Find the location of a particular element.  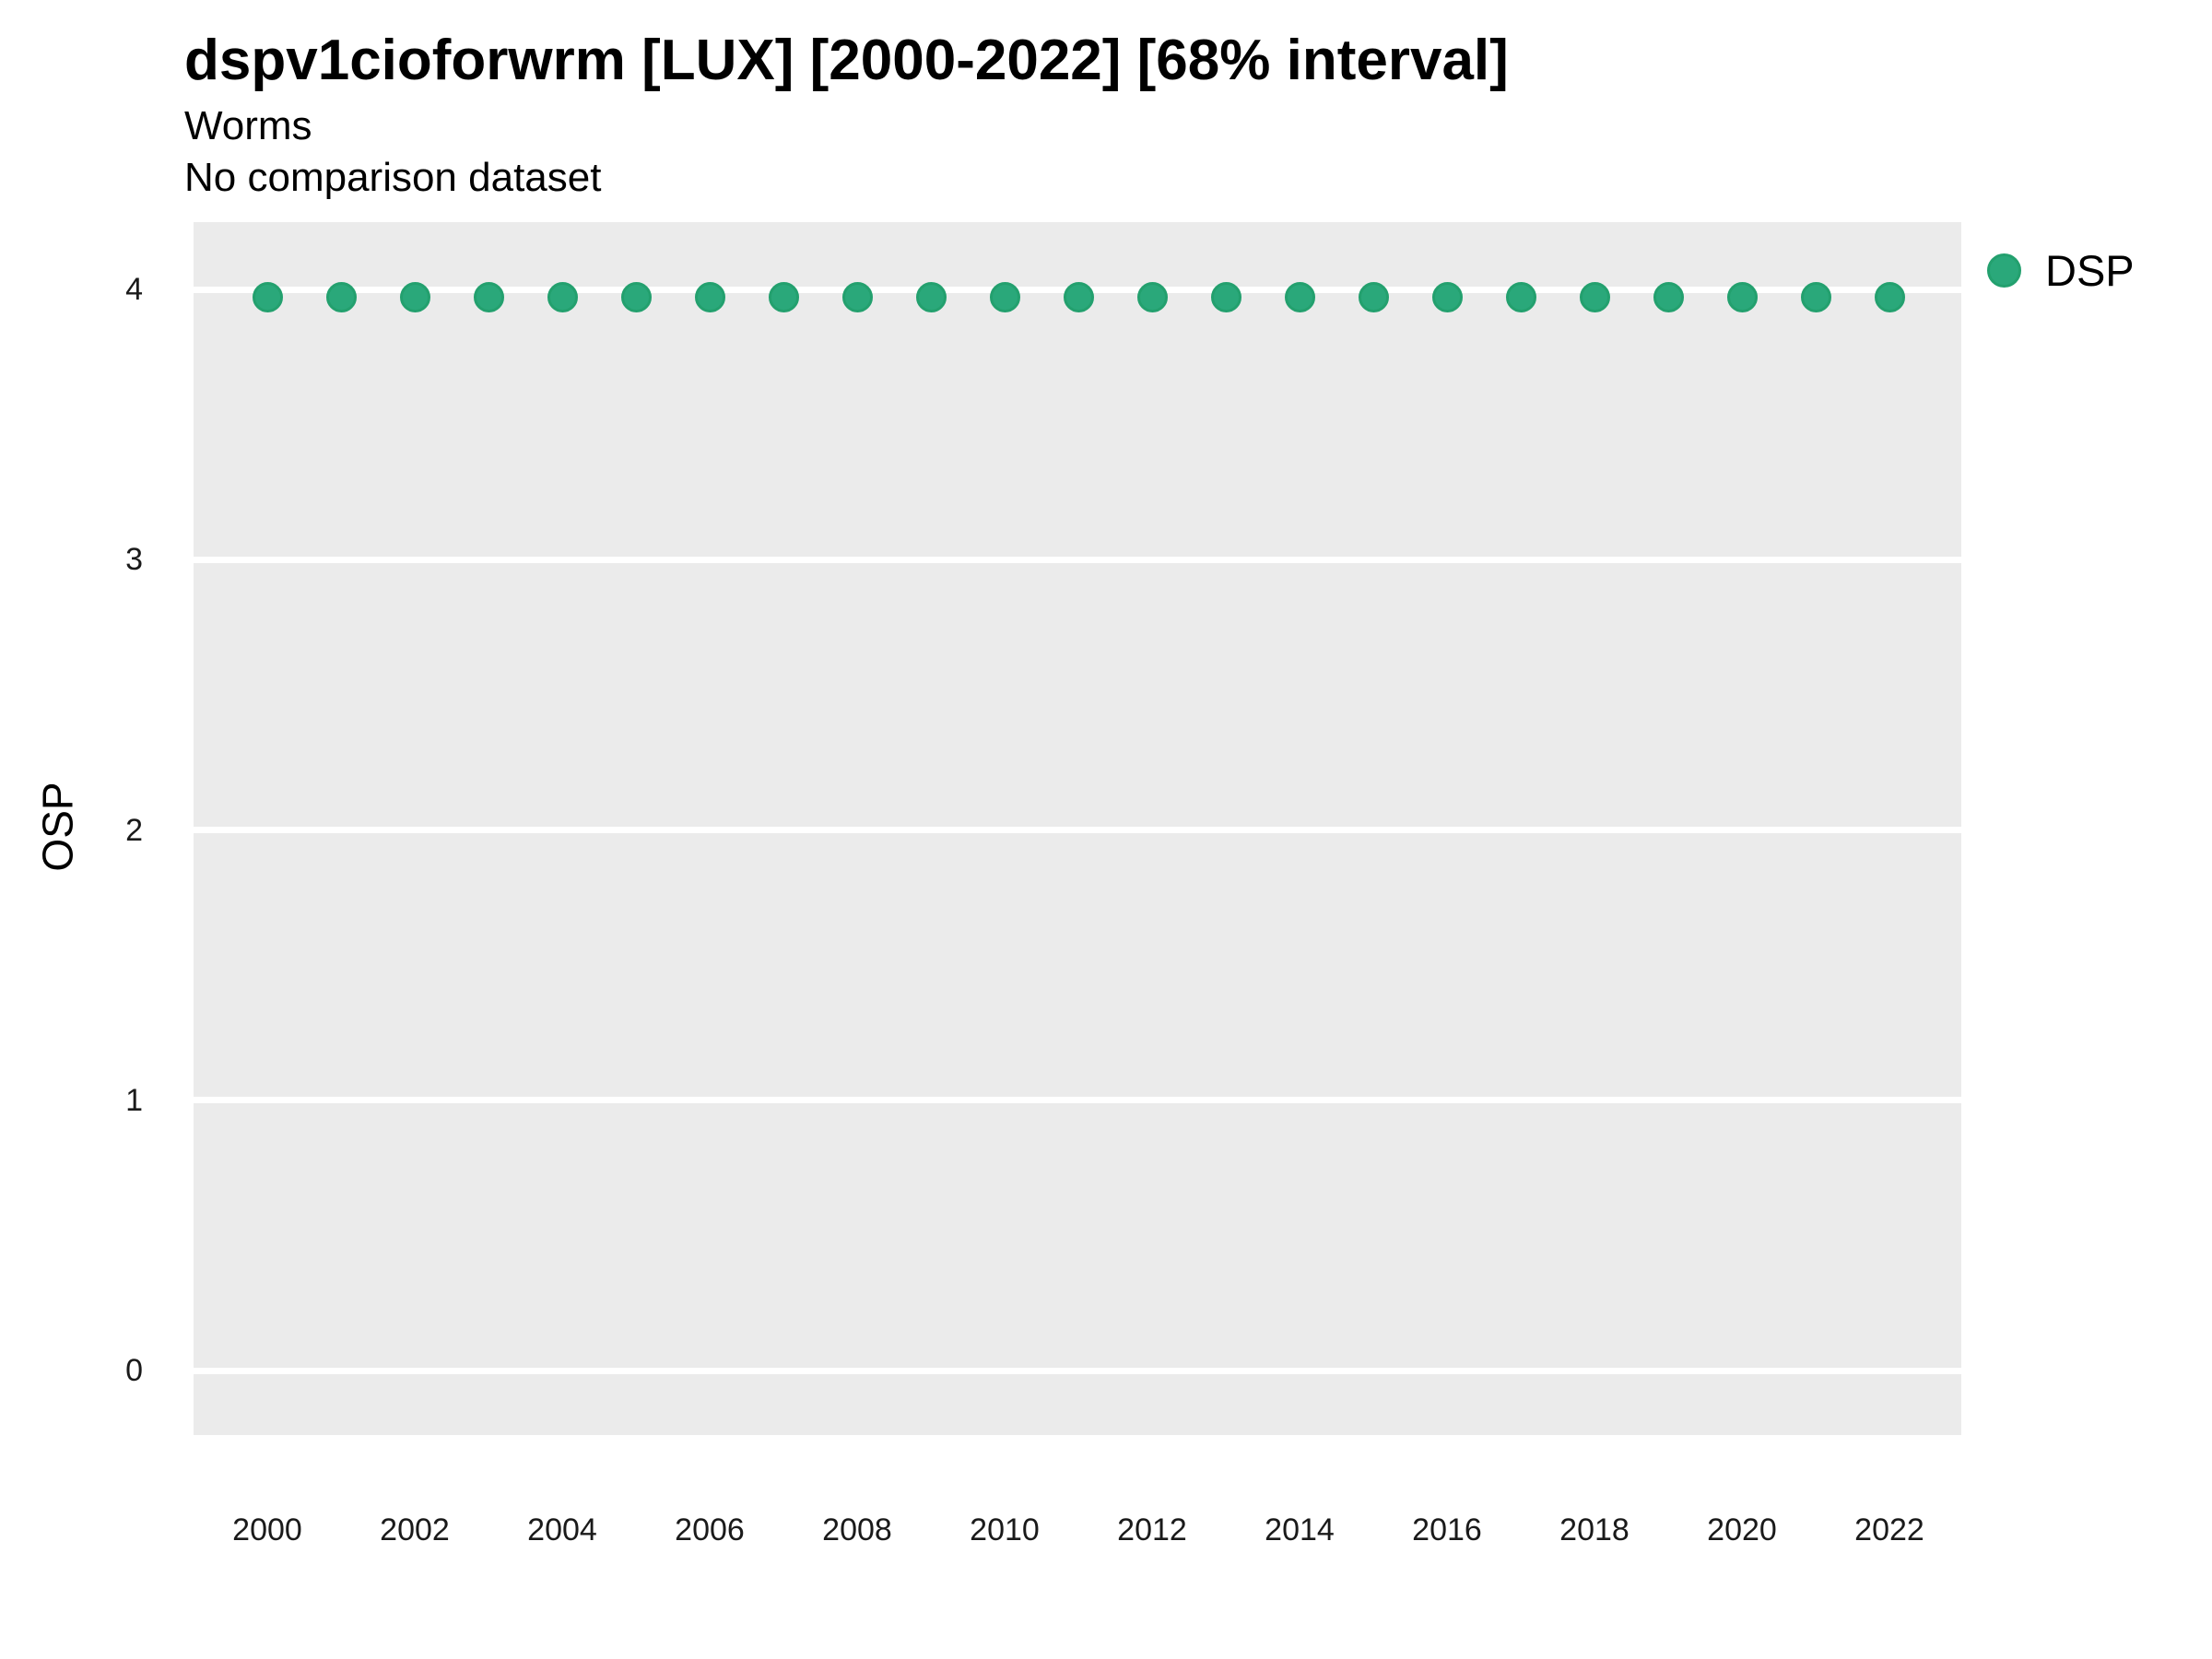

data-point-2001 is located at coordinates (341, 297).